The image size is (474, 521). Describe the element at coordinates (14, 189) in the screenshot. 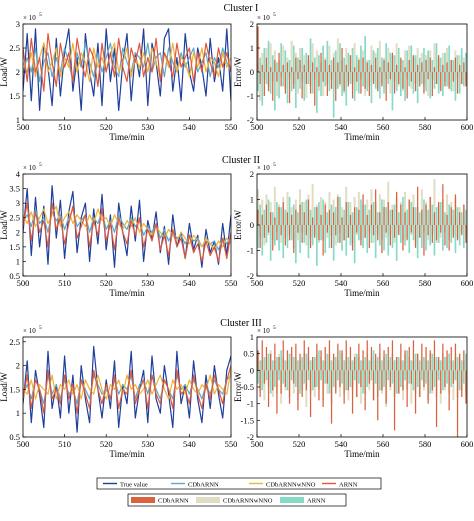

I see `y-tick-label: 3.5` at that location.